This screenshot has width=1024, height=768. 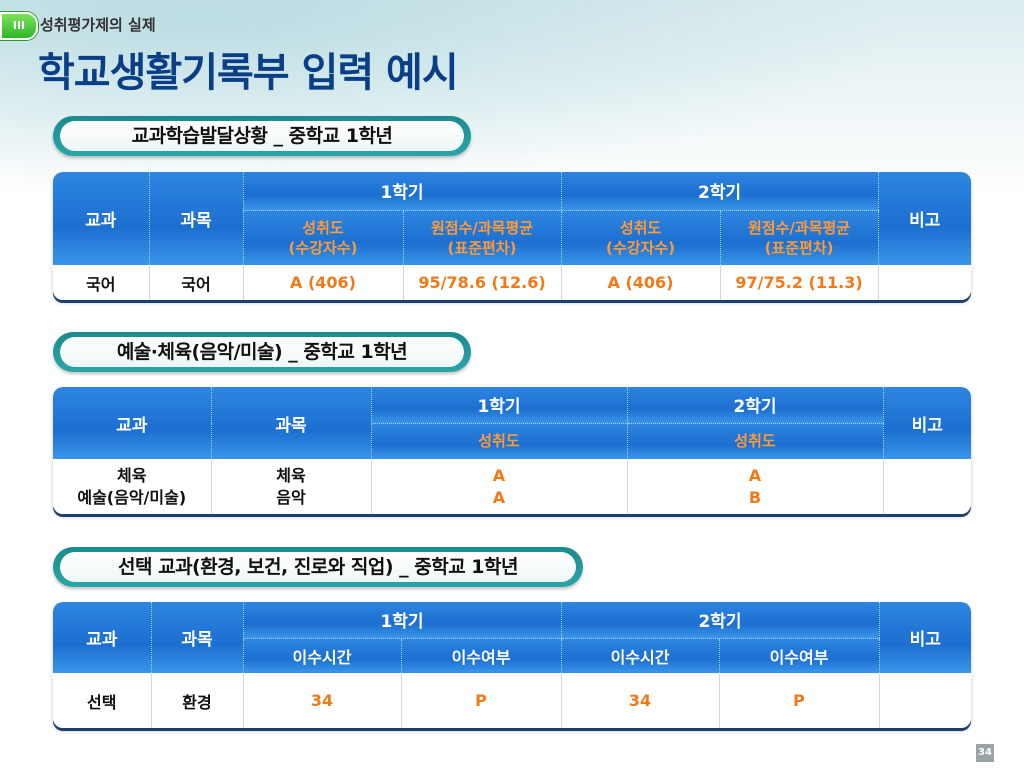 What do you see at coordinates (248, 73) in the screenshot?
I see `page-title: 학교생활기록부 입력 예시` at bounding box center [248, 73].